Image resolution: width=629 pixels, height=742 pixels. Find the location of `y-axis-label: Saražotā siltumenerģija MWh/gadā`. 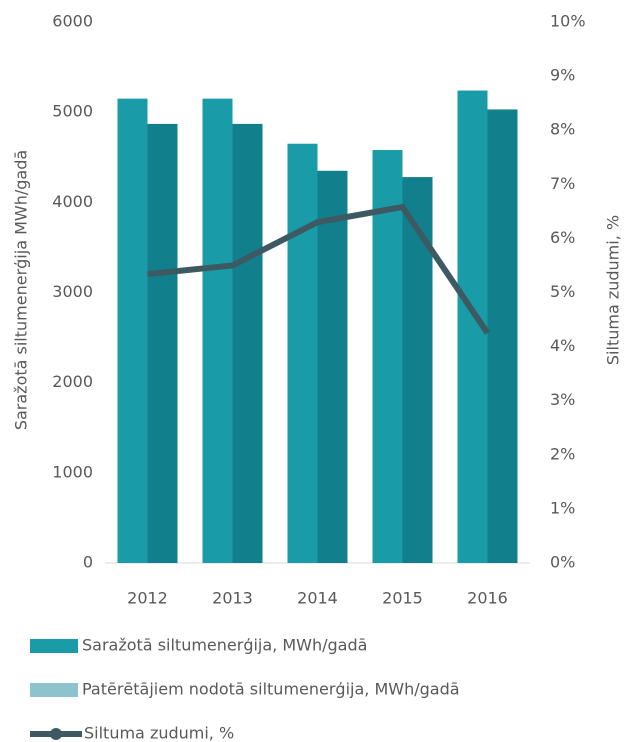

y-axis-label: Saražotā siltumenerģija MWh/gadā is located at coordinates (21, 290).